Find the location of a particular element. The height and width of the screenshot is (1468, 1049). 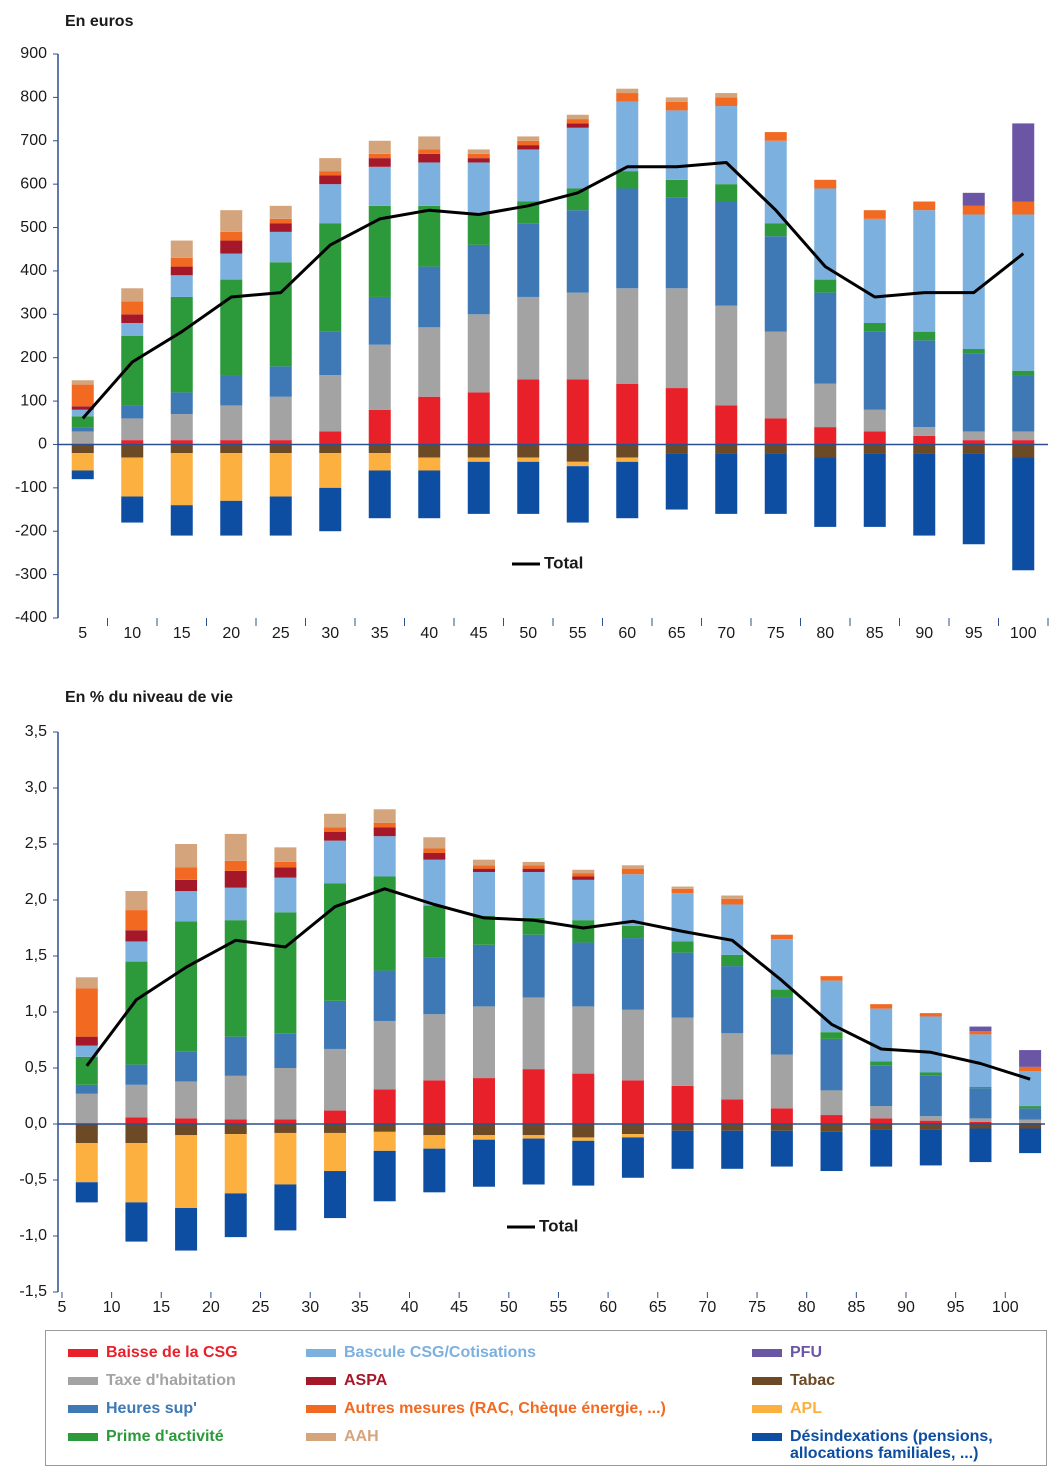

y-tick-label: 0,5 is located at coordinates (36, 1067).